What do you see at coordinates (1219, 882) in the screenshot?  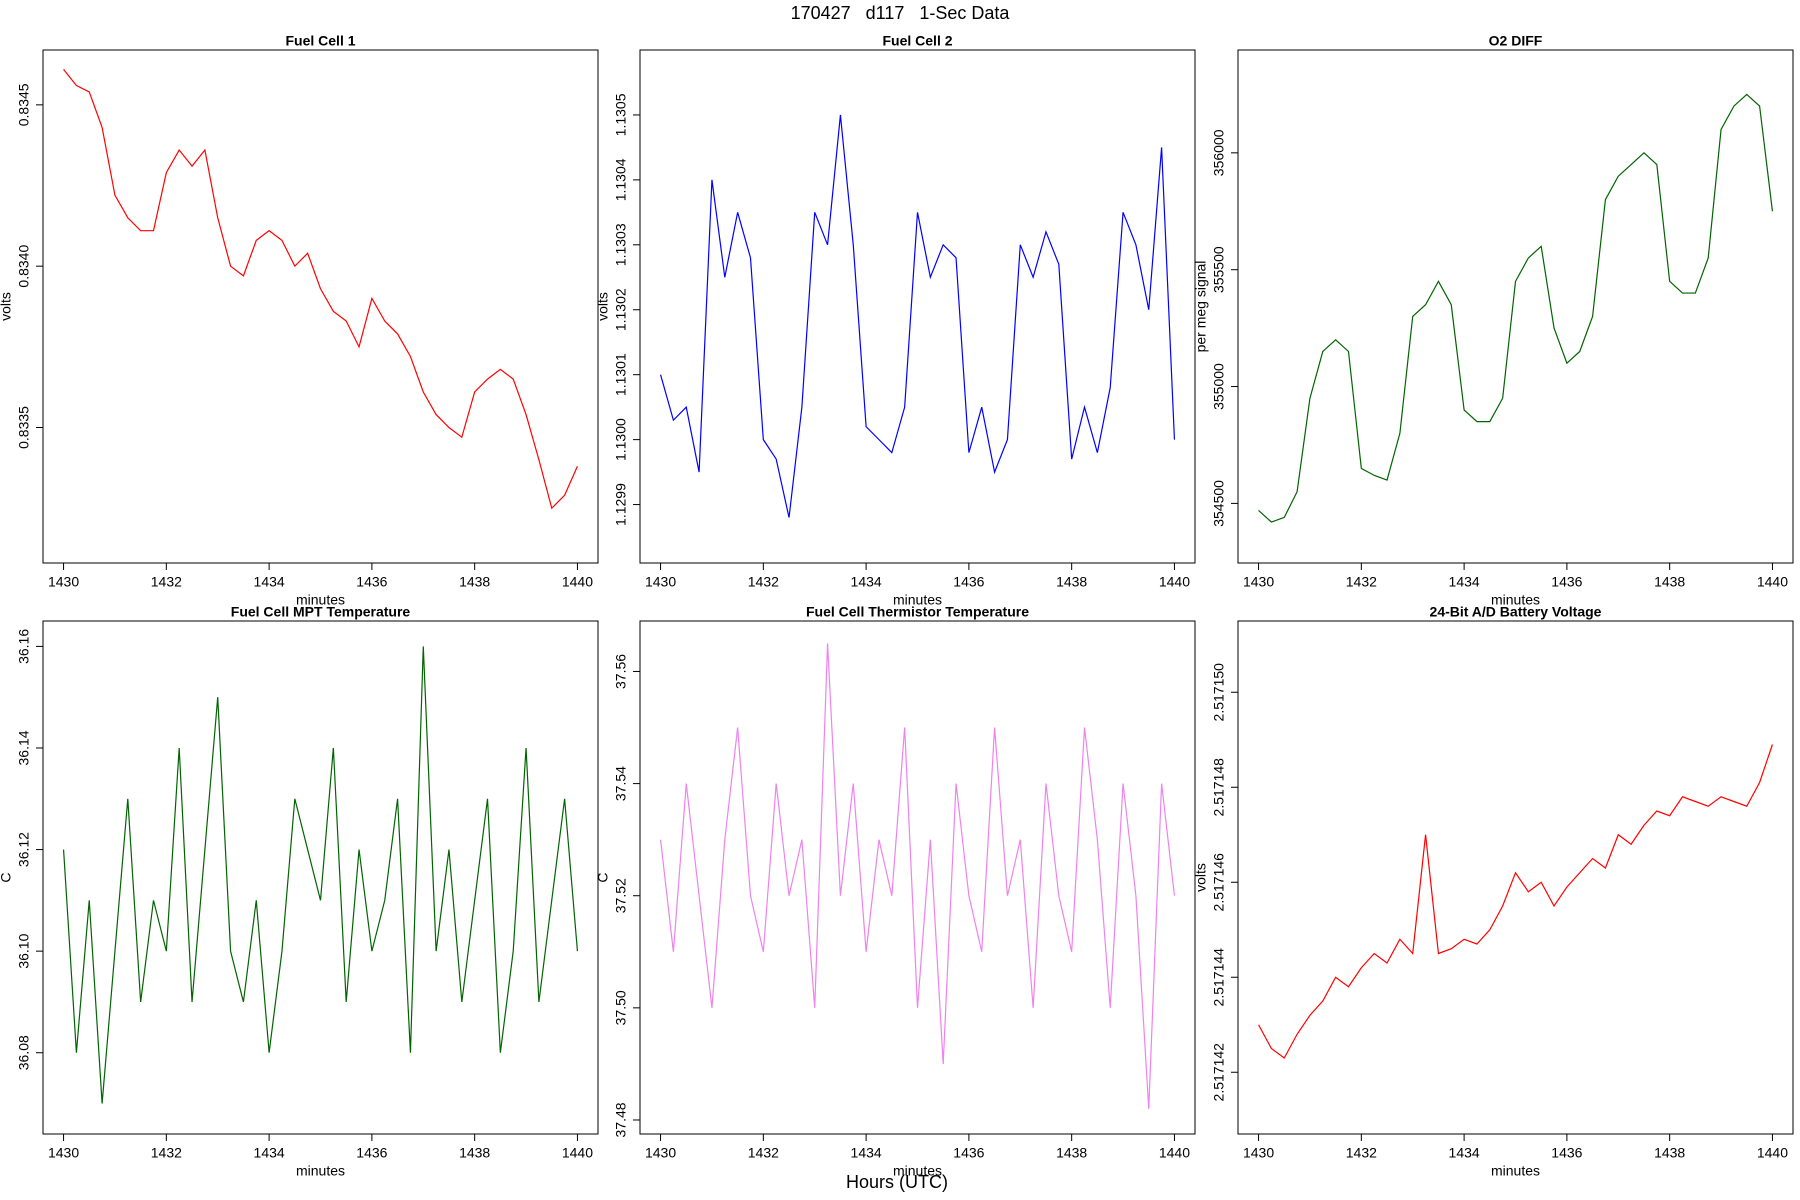 I see `y-tick-label: 2.517146` at bounding box center [1219, 882].